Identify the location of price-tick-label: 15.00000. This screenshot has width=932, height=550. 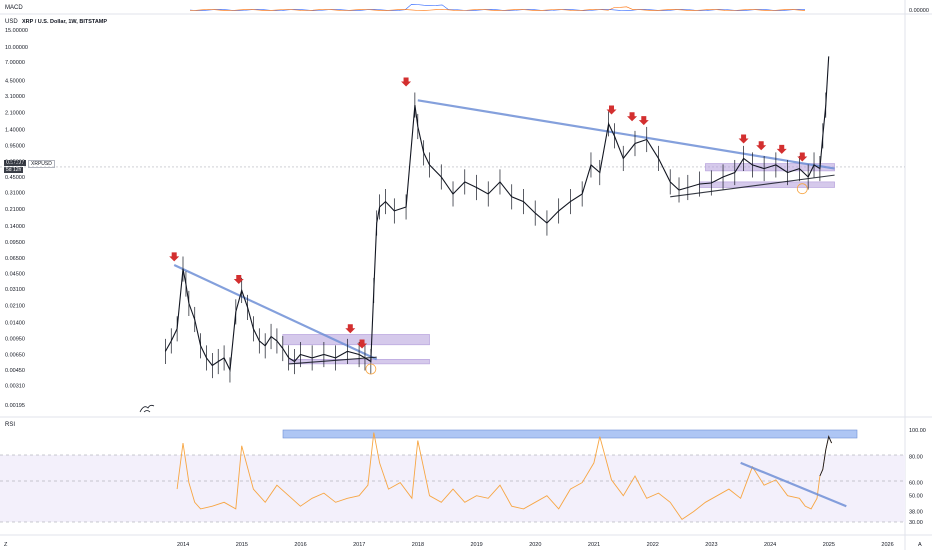
(16, 31).